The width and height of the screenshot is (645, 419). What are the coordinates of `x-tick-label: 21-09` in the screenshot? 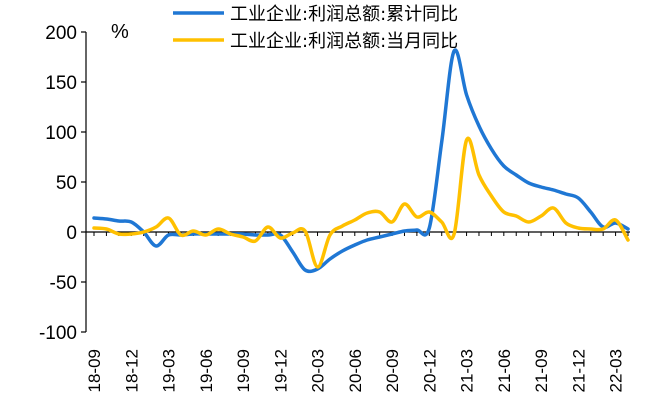 It's located at (541, 370).